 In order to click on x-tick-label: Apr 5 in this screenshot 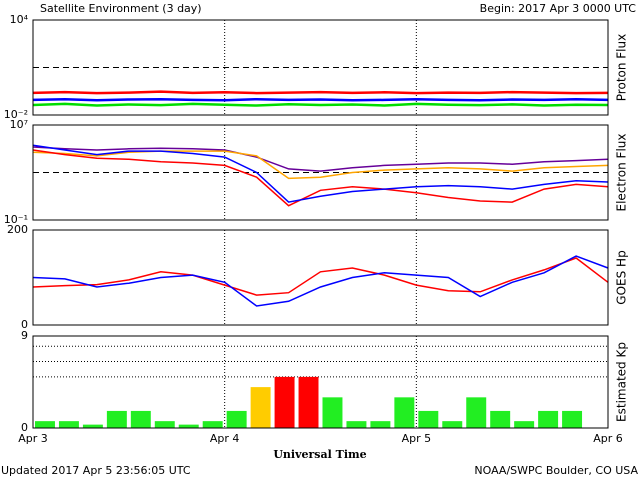, I will do `click(417, 438)`.